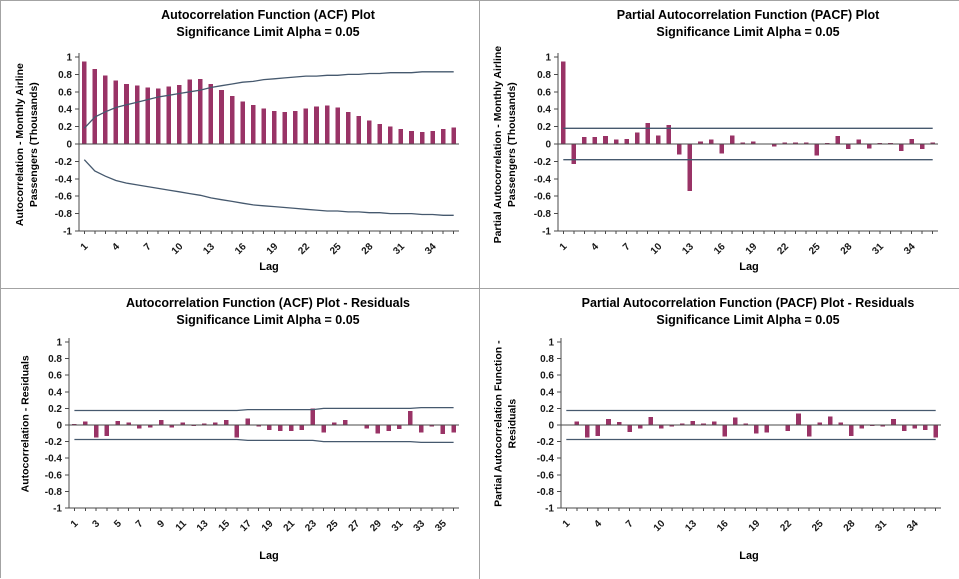 This screenshot has height=579, width=959. Describe the element at coordinates (97, 524) in the screenshot. I see `svg-text: 3` at that location.